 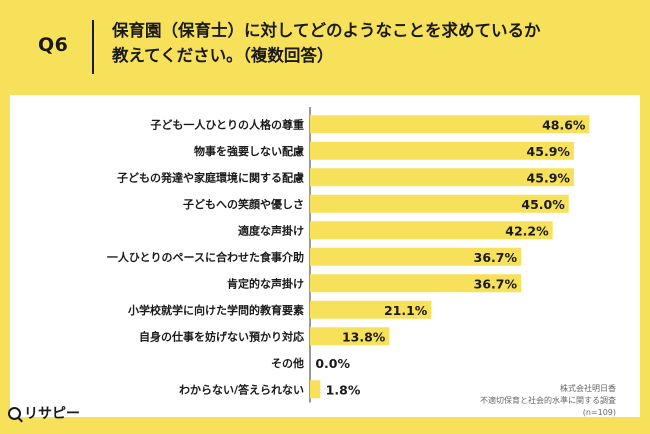 What do you see at coordinates (210, 177) in the screenshot?
I see `category-label: 子どもの発達や家庭環境に関する配慮` at bounding box center [210, 177].